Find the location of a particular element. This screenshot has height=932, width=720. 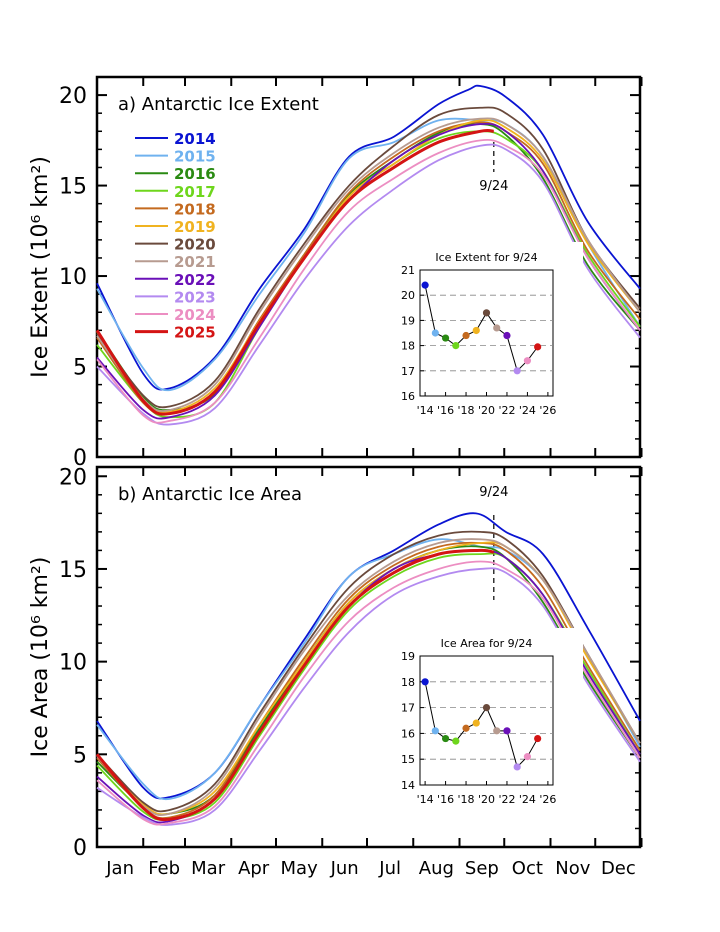

legend-label-2025: 2025 is located at coordinates (195, 333).